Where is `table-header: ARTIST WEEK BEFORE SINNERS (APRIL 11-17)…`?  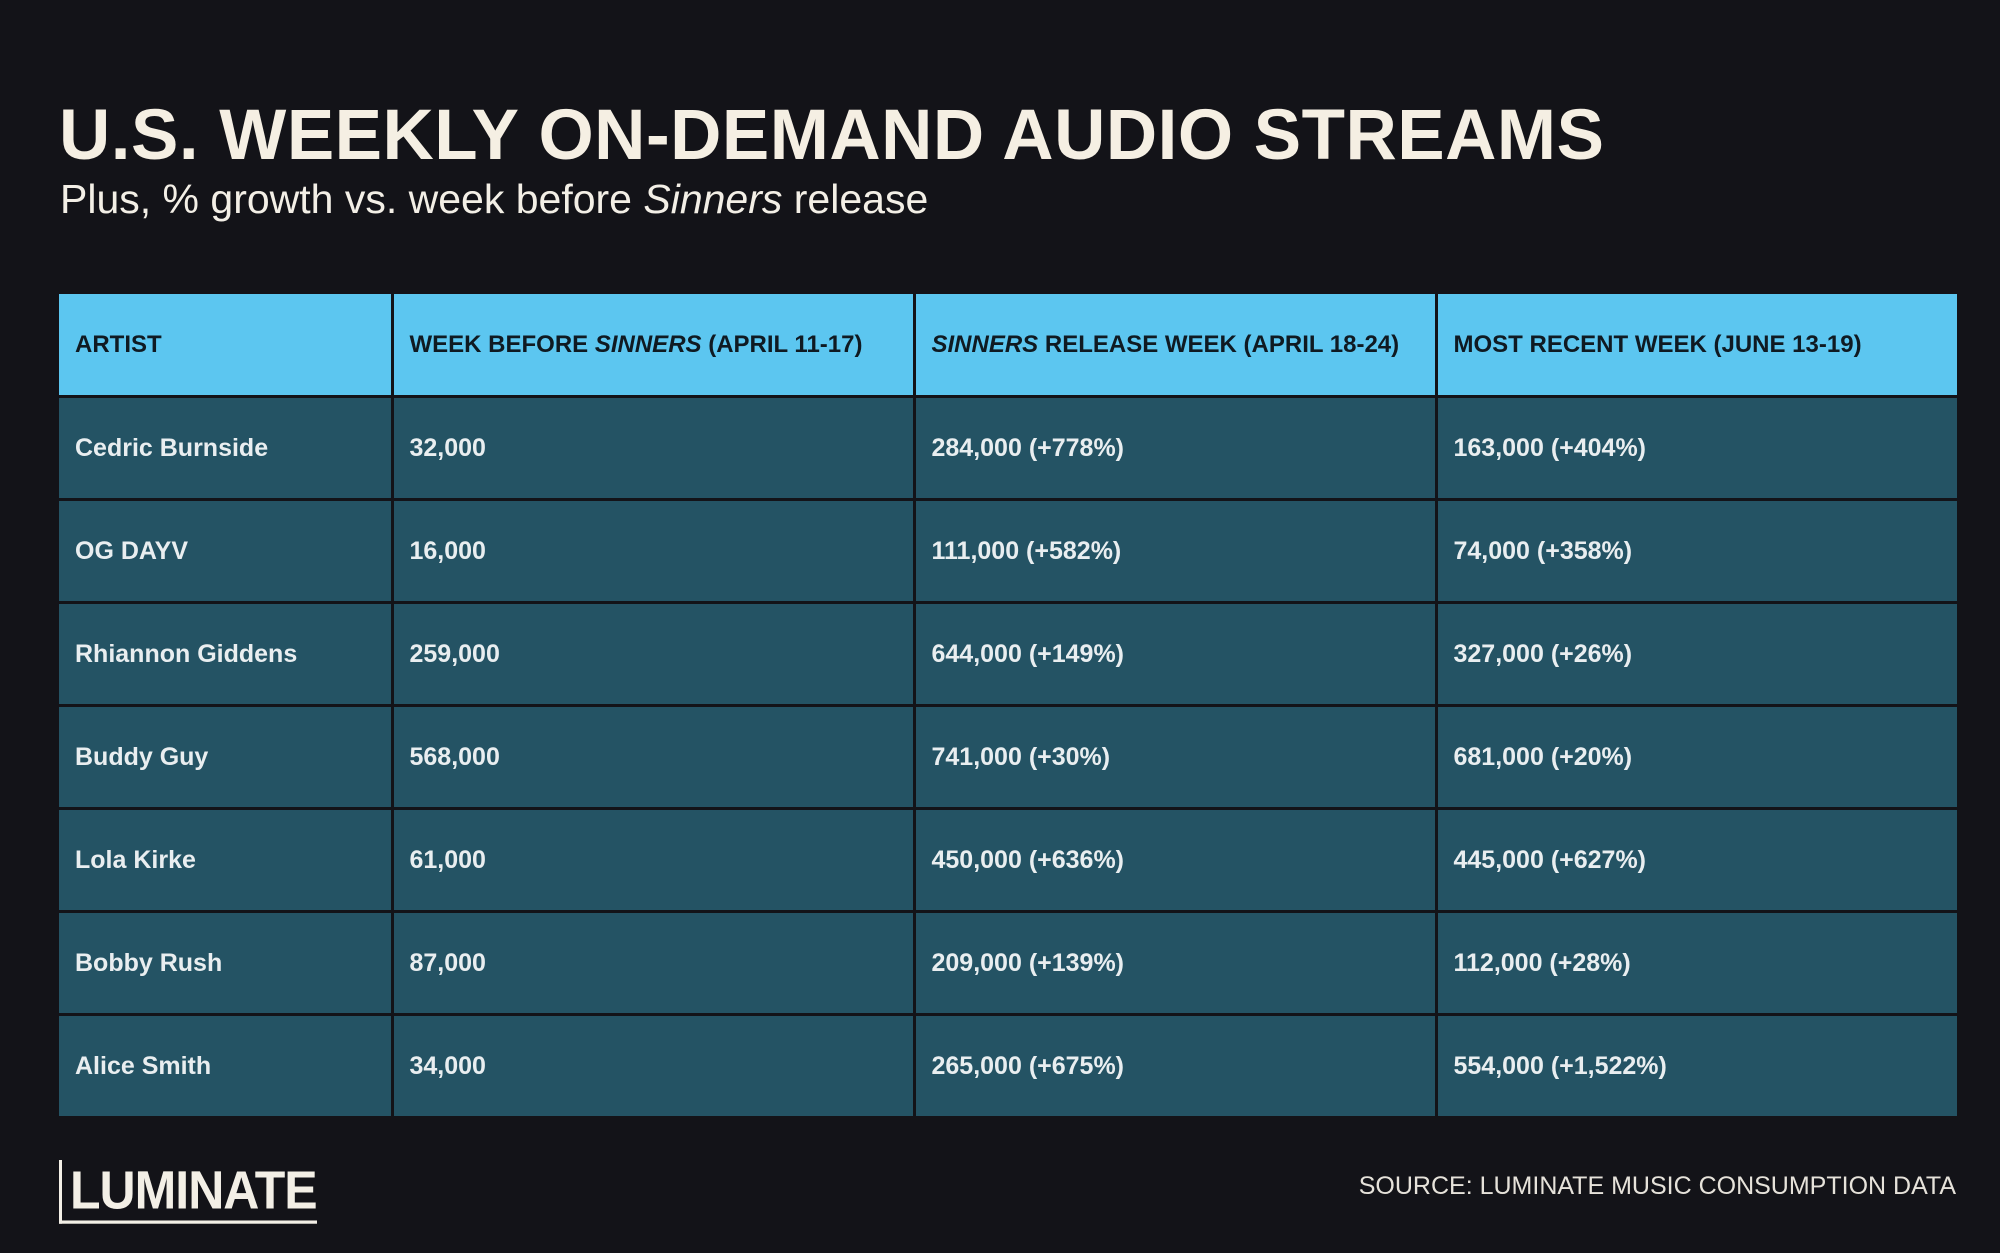 table-header: ARTIST WEEK BEFORE SINNERS (APRIL 11-17)… is located at coordinates (1008, 346).